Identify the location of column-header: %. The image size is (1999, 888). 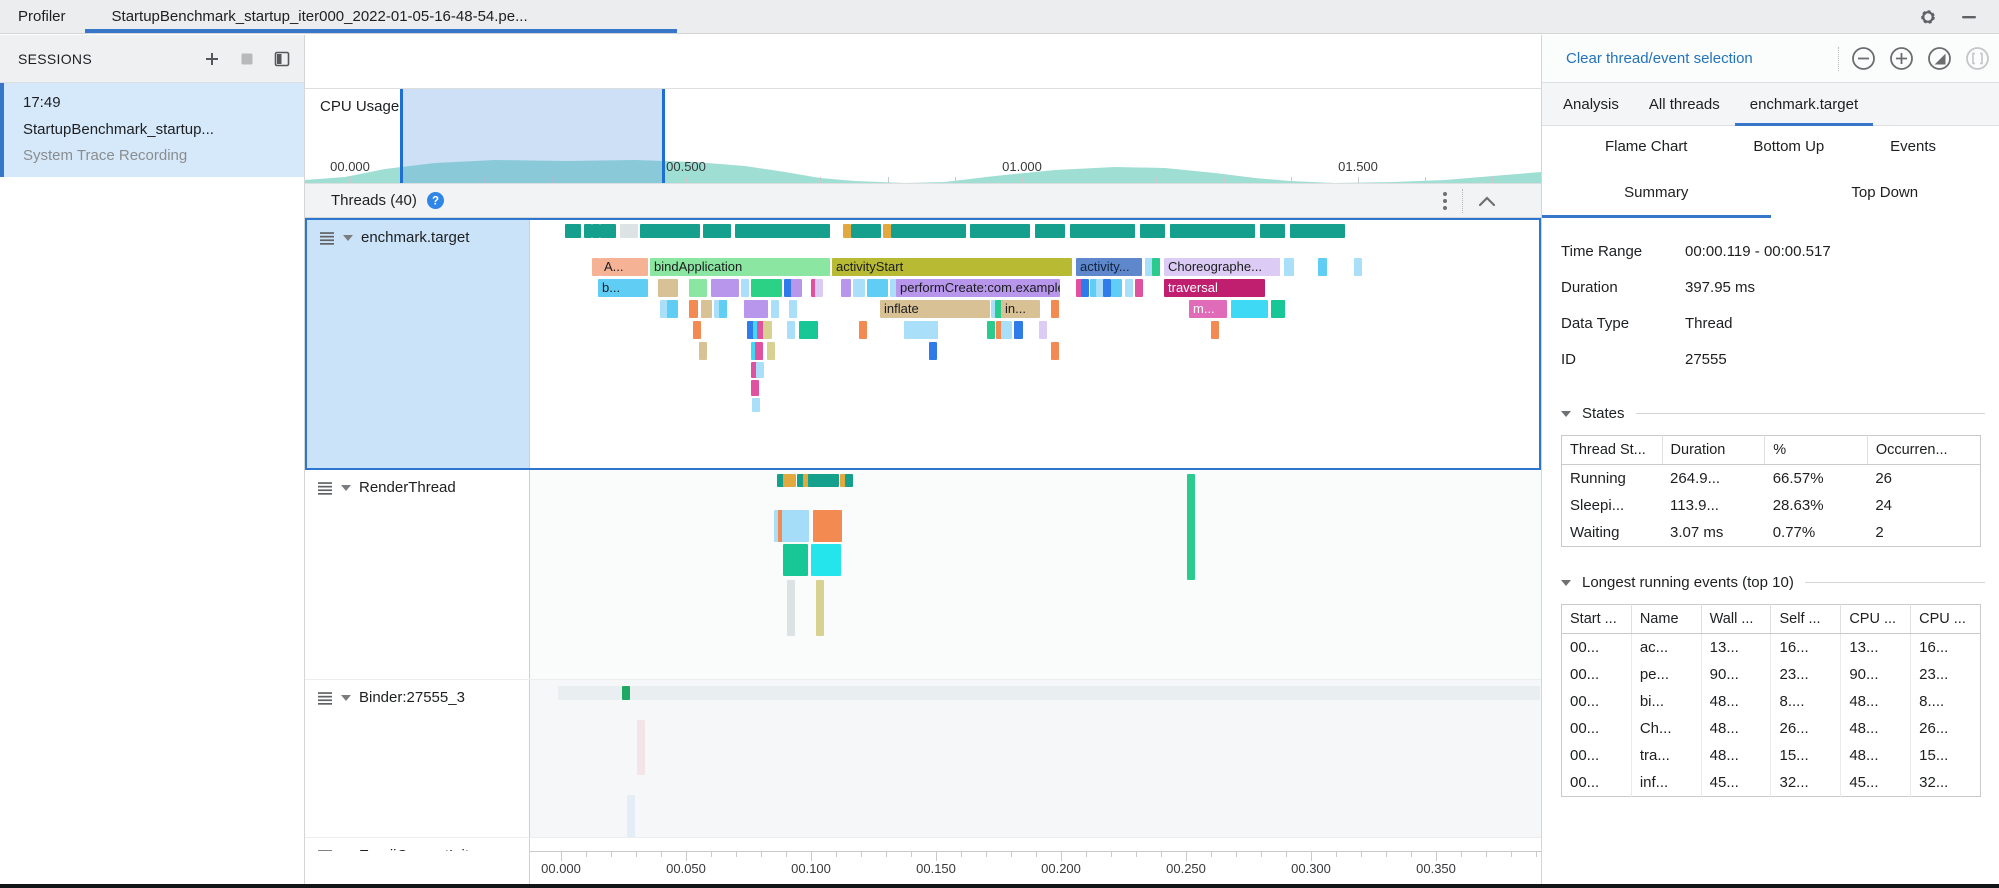
(1816, 450).